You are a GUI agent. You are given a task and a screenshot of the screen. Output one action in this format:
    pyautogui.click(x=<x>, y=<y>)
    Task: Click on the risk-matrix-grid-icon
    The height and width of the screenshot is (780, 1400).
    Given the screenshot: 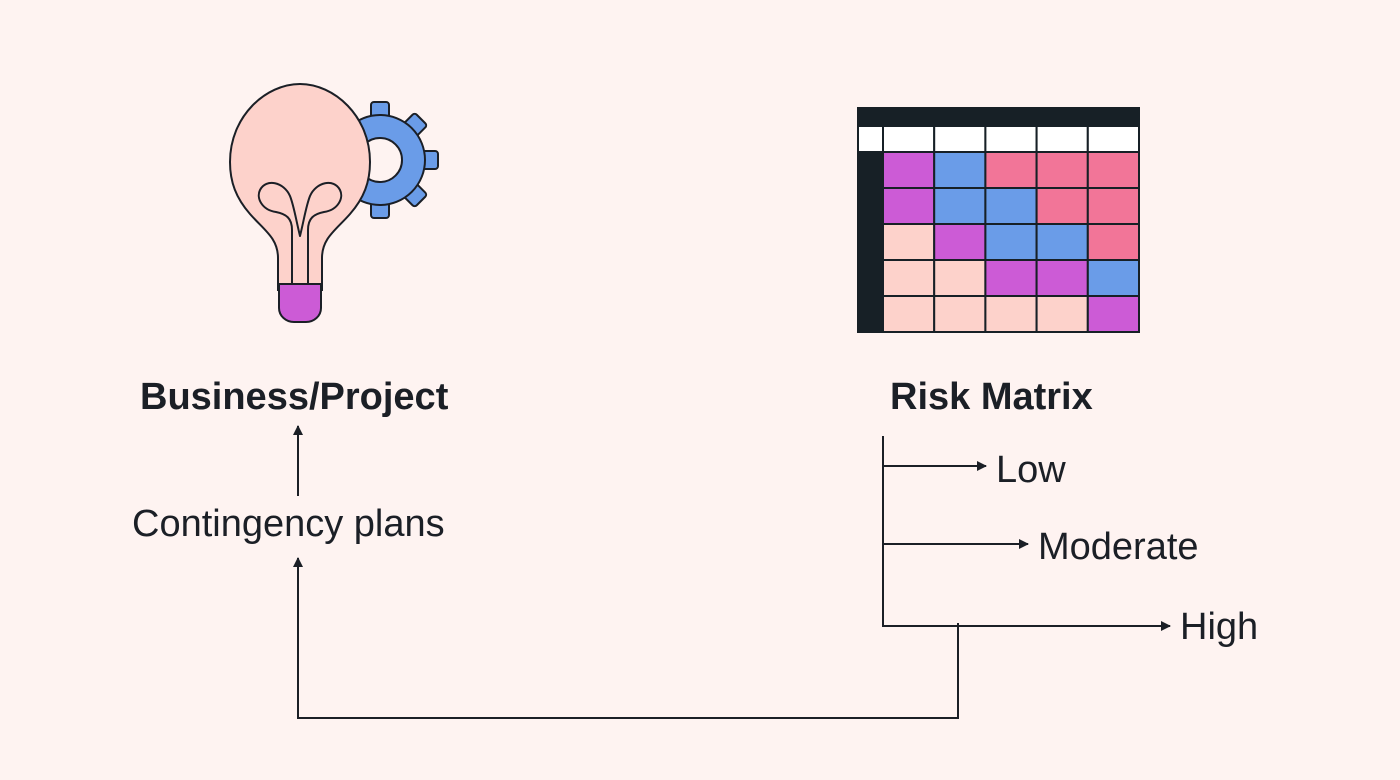 What is the action you would take?
    pyautogui.click(x=999, y=220)
    